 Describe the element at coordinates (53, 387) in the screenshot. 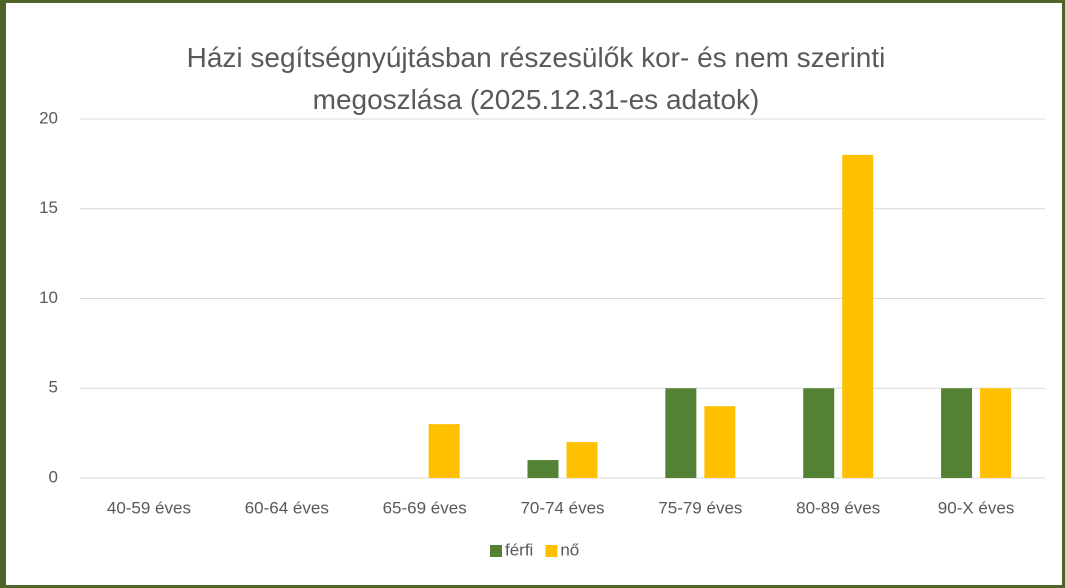

I see `y-tick-label: 5` at that location.